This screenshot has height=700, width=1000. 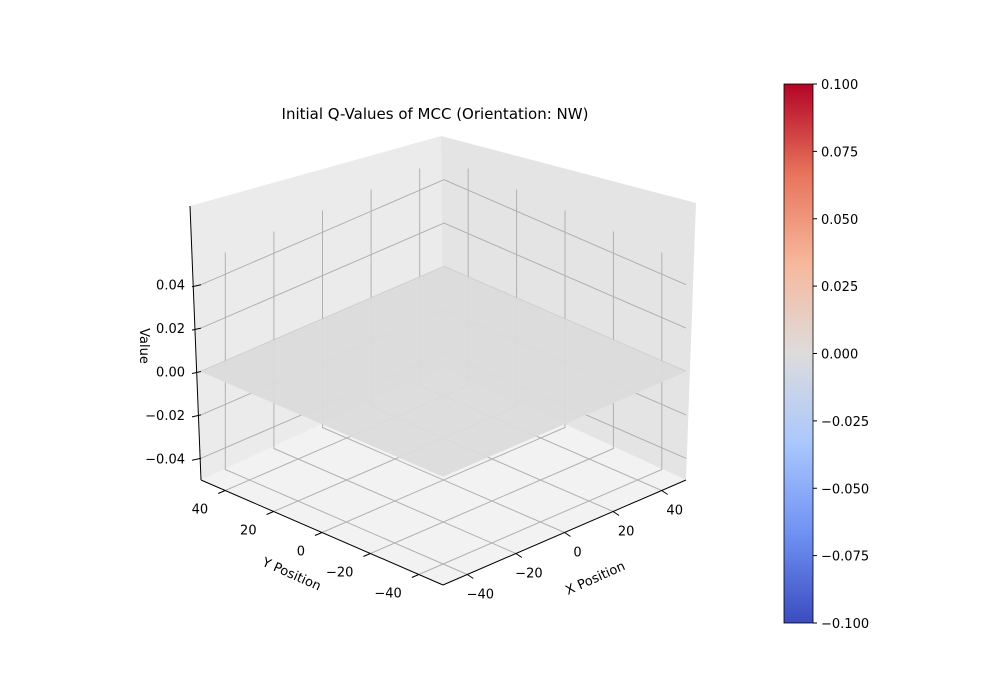 I want to click on y-tick-label: 20, so click(x=248, y=531).